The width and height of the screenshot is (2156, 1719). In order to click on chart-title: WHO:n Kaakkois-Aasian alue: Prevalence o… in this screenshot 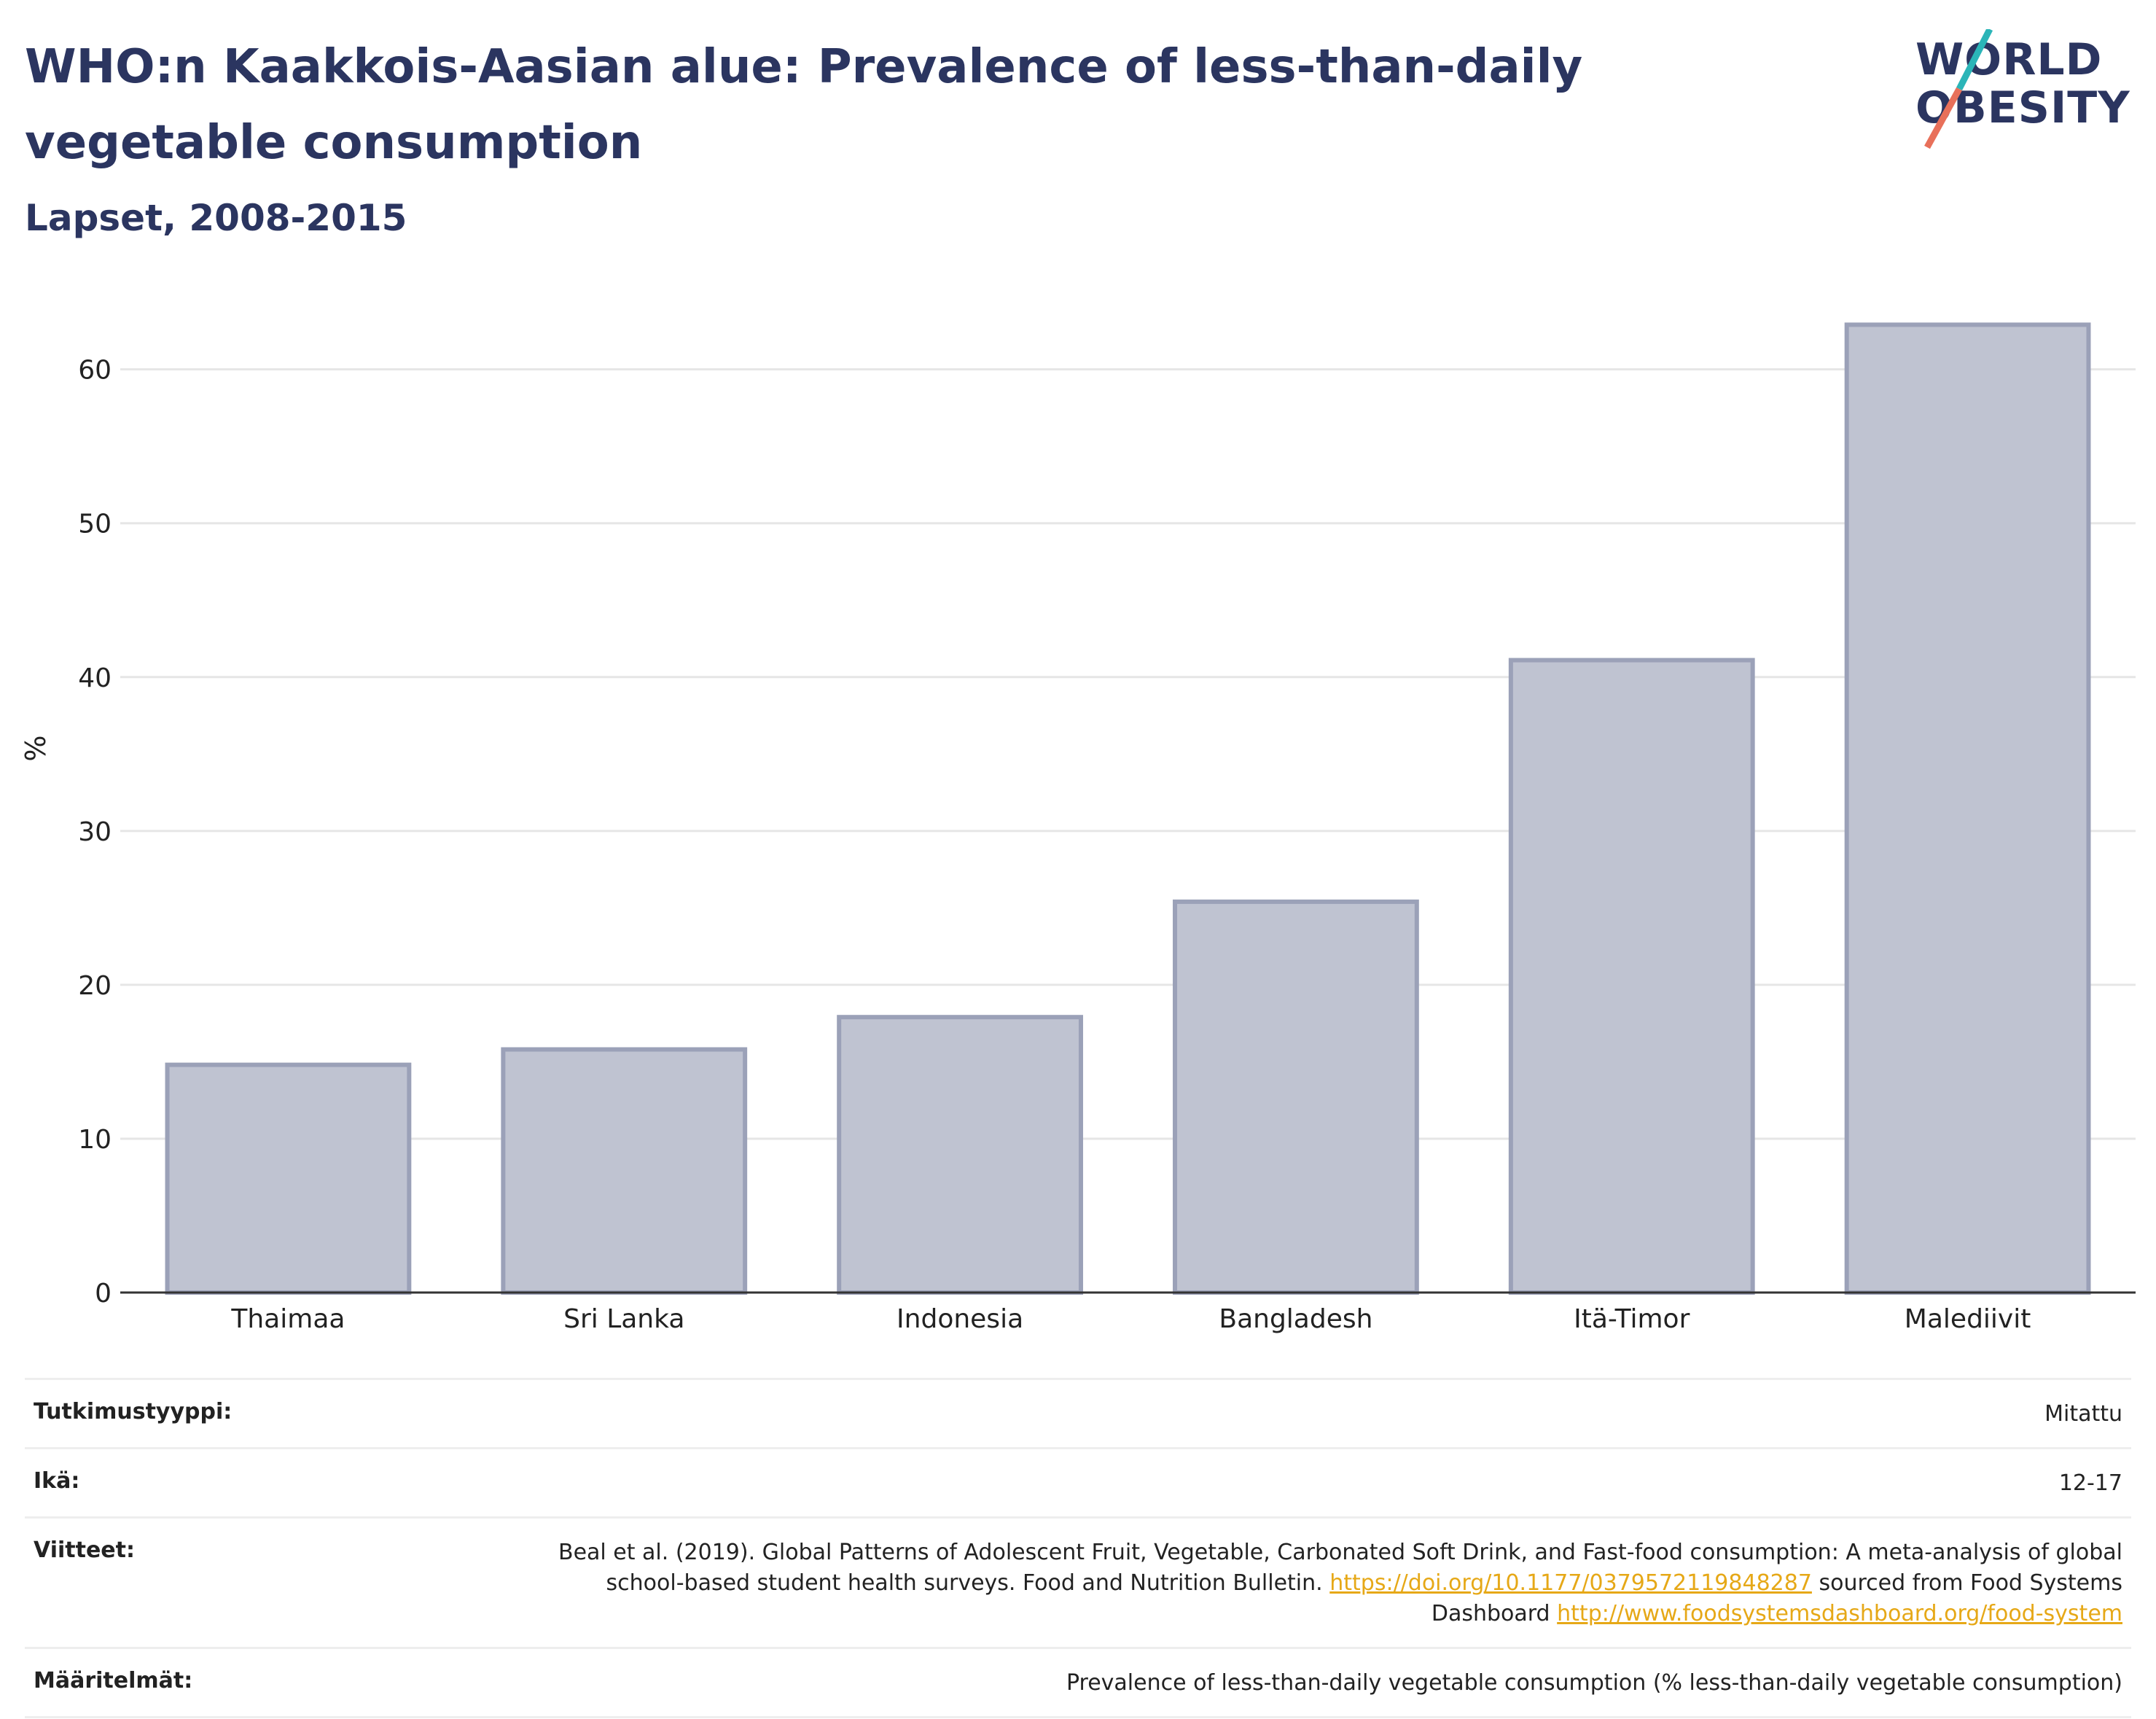, I will do `click(804, 105)`.